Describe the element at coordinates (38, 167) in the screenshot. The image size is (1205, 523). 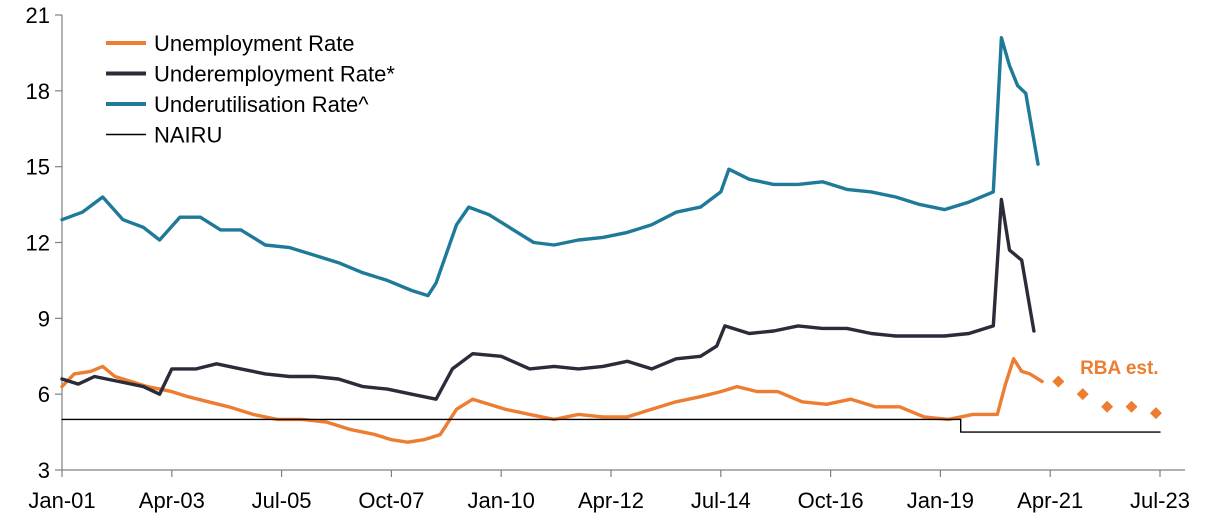
I see `y-tick-label: 15` at that location.